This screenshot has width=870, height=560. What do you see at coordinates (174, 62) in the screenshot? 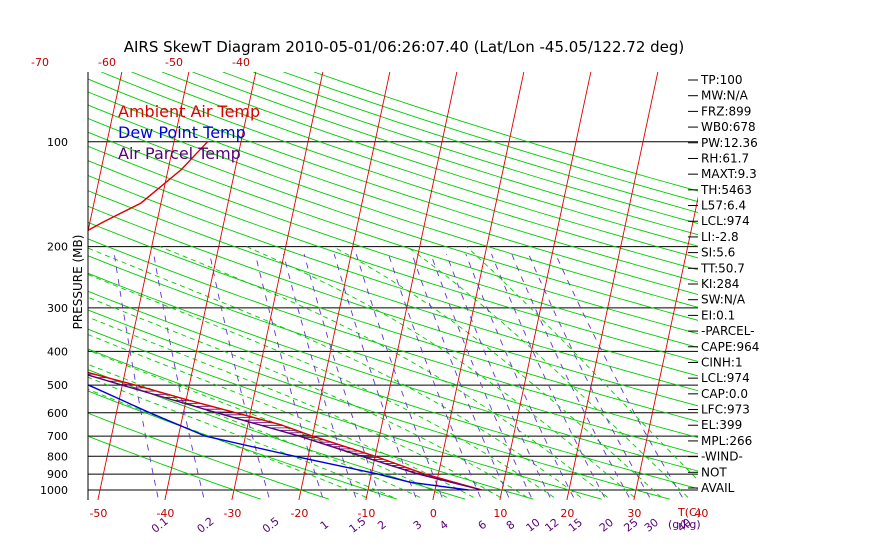
I see `top-temp-tick-label: -50` at bounding box center [174, 62].